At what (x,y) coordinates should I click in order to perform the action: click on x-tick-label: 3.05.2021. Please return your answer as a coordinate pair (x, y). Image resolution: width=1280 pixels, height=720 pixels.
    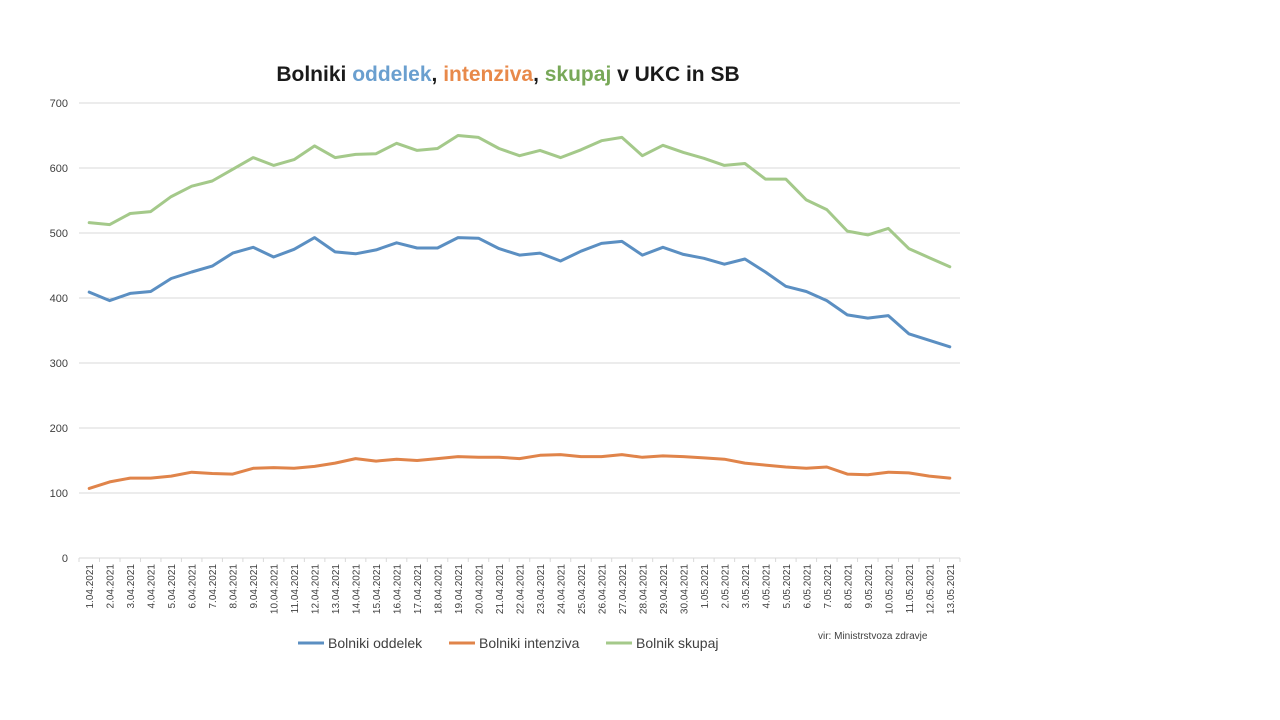
    Looking at the image, I should click on (746, 586).